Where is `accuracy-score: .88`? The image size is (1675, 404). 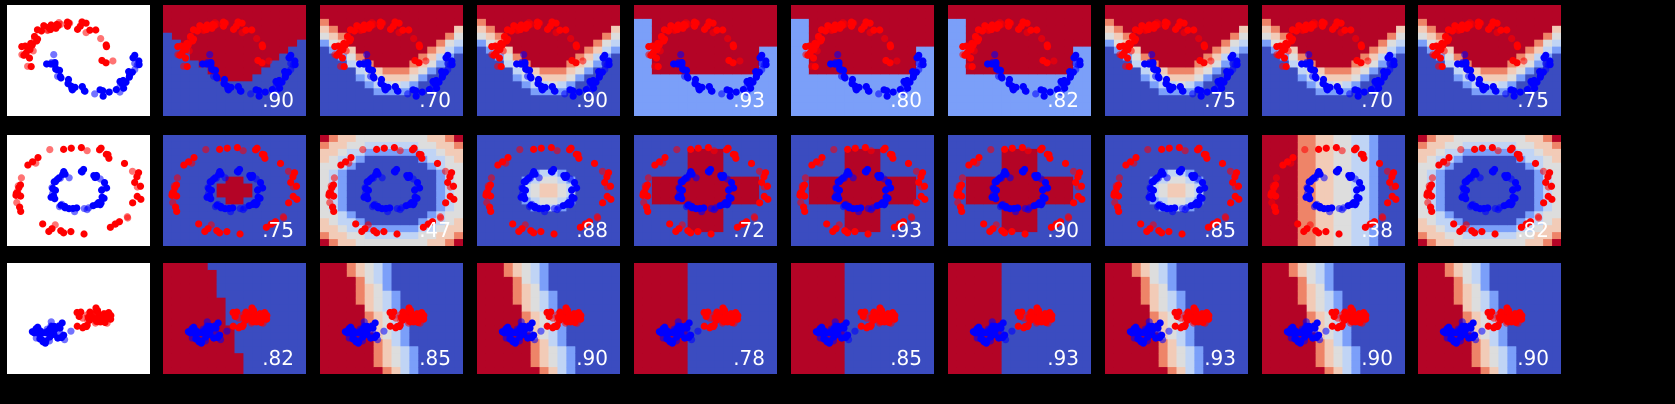 accuracy-score: .88 is located at coordinates (592, 230).